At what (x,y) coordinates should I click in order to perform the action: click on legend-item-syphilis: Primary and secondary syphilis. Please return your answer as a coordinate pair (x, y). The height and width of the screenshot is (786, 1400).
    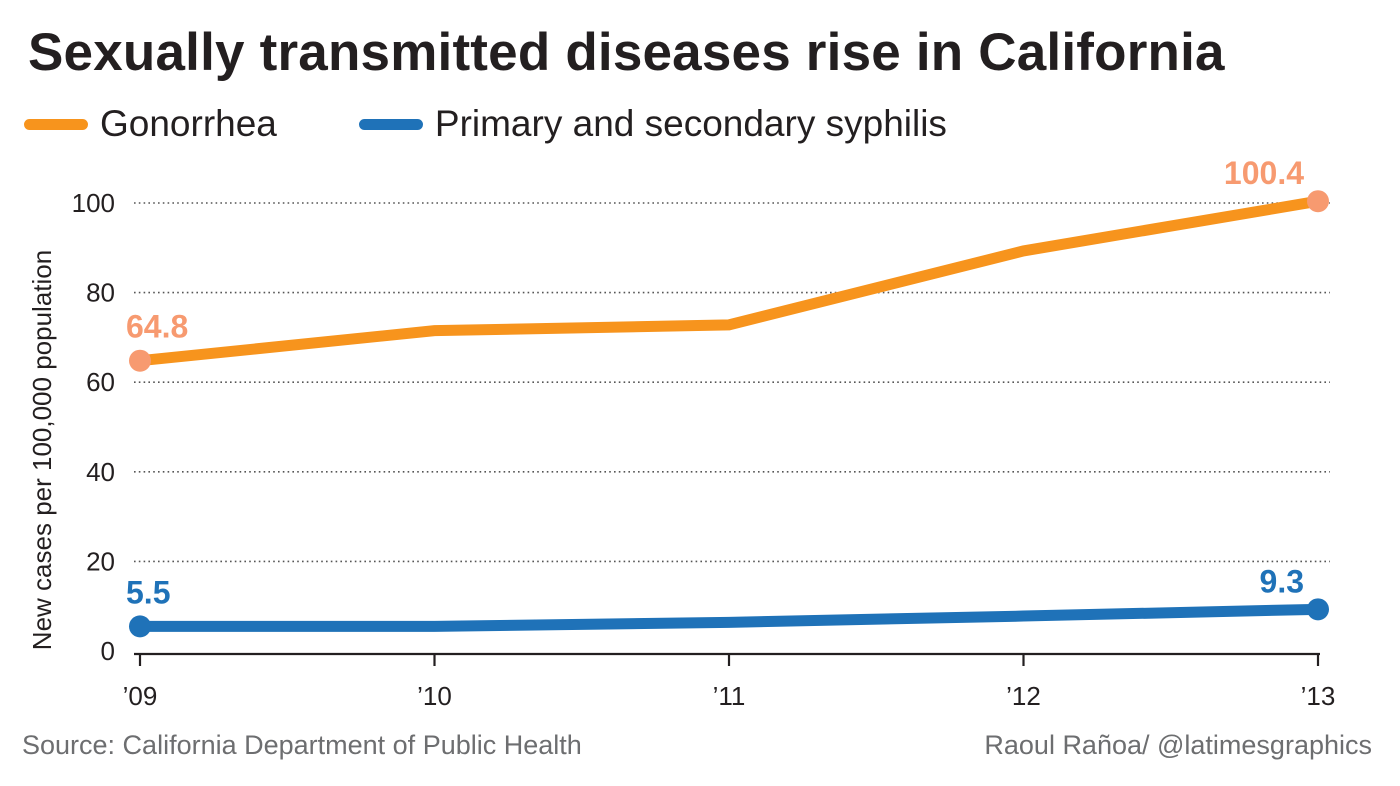
    Looking at the image, I should click on (652, 124).